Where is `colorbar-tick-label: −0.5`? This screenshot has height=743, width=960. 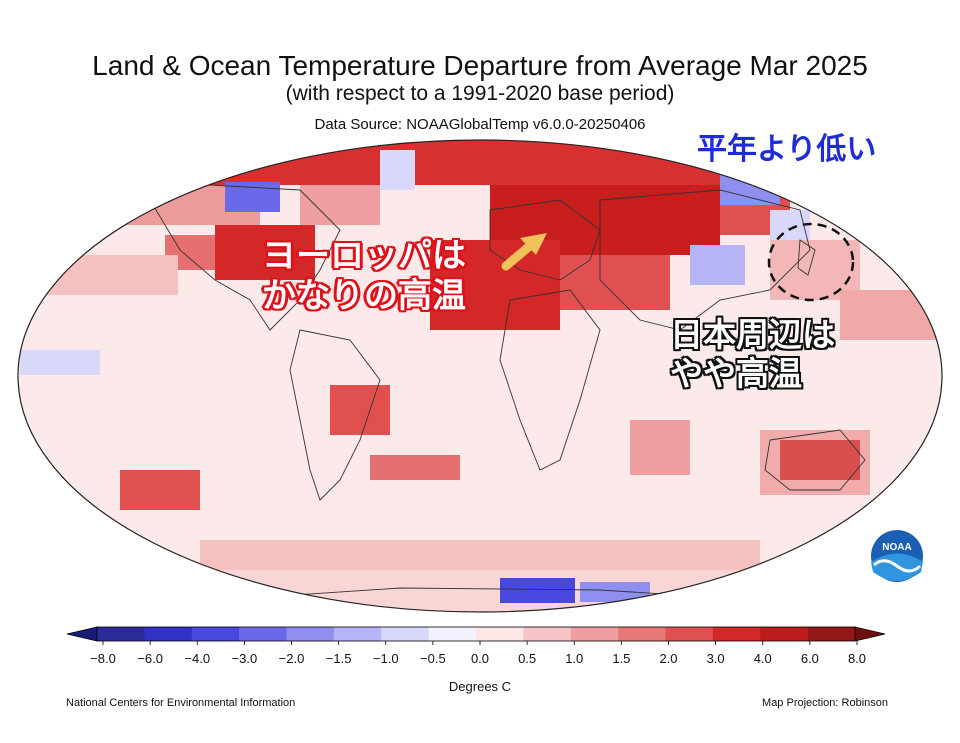
colorbar-tick-label: −0.5 is located at coordinates (433, 658).